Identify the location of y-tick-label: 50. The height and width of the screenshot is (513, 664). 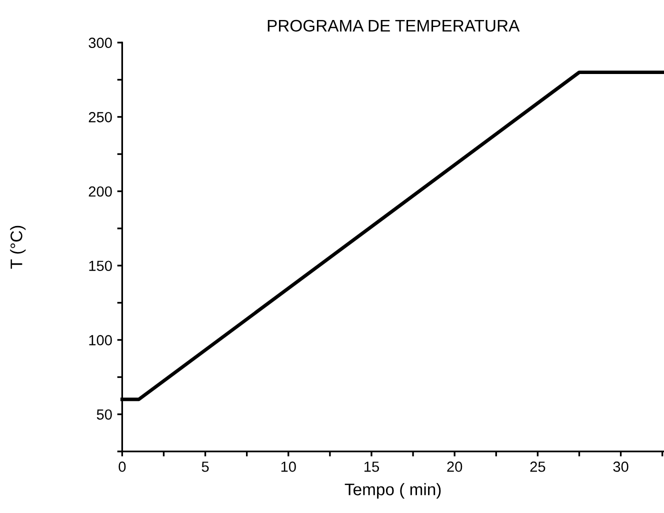
(104, 414).